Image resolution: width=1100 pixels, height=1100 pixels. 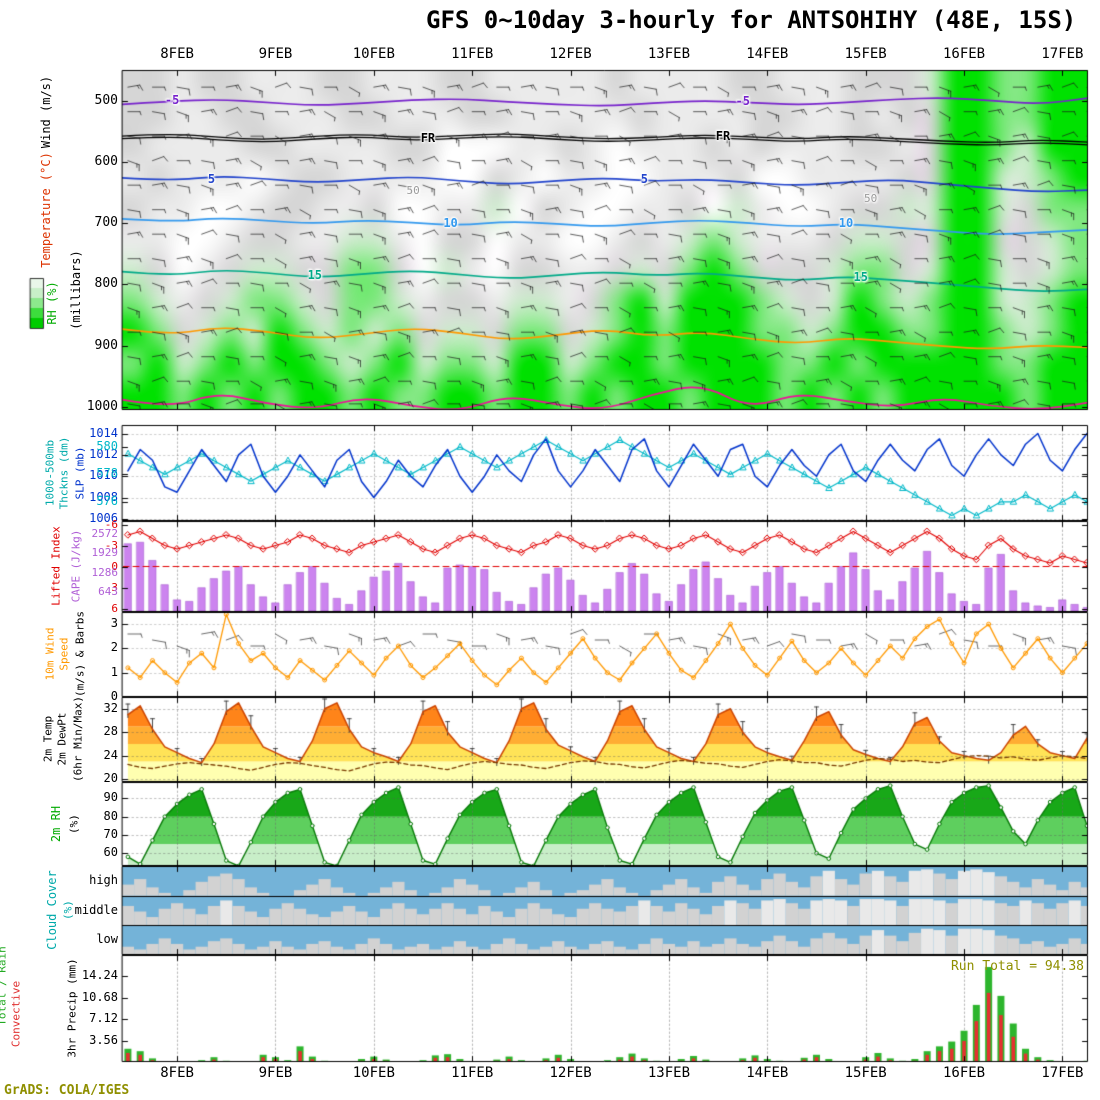 I want to click on pressure-tick-label: 1000, so click(x=102, y=406).